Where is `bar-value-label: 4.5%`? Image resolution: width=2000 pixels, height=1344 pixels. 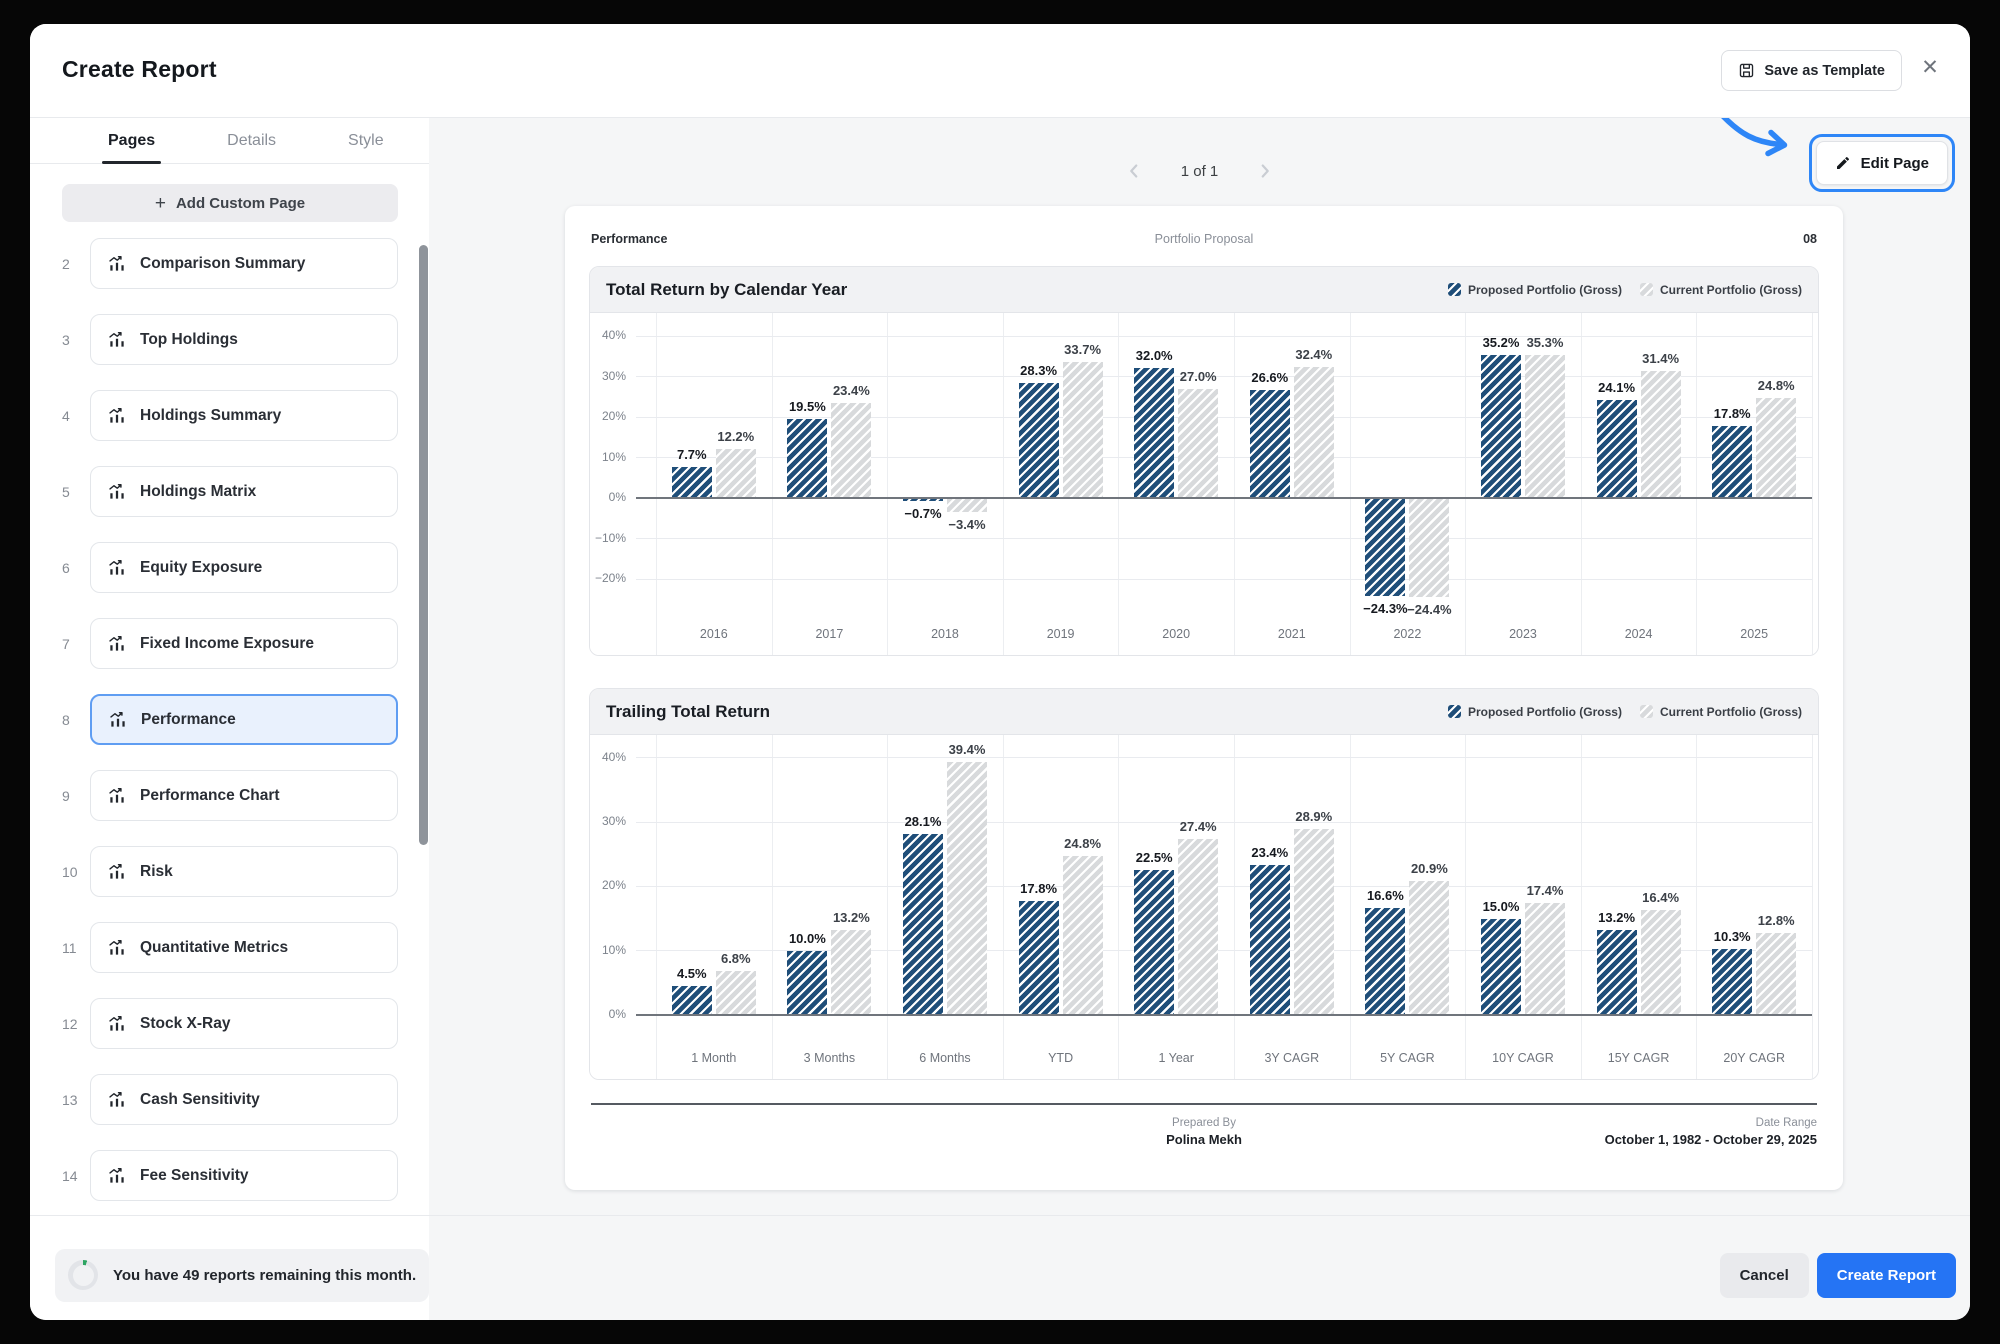
bar-value-label: 4.5% is located at coordinates (691, 974).